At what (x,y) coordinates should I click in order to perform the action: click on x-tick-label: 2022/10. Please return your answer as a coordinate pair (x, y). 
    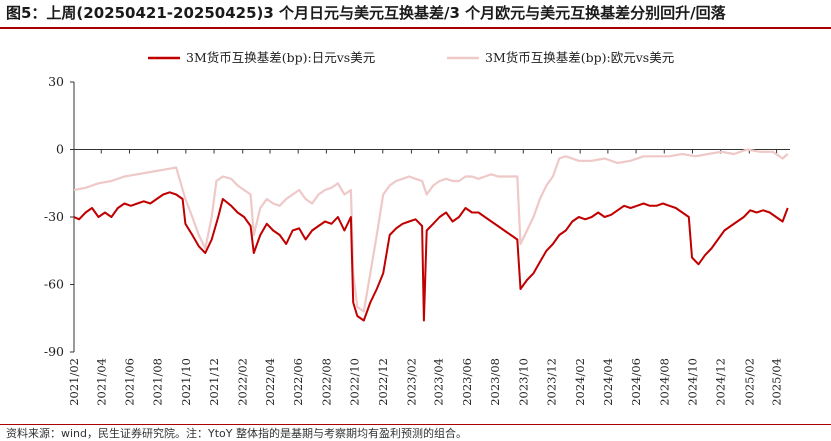
    Looking at the image, I should click on (355, 382).